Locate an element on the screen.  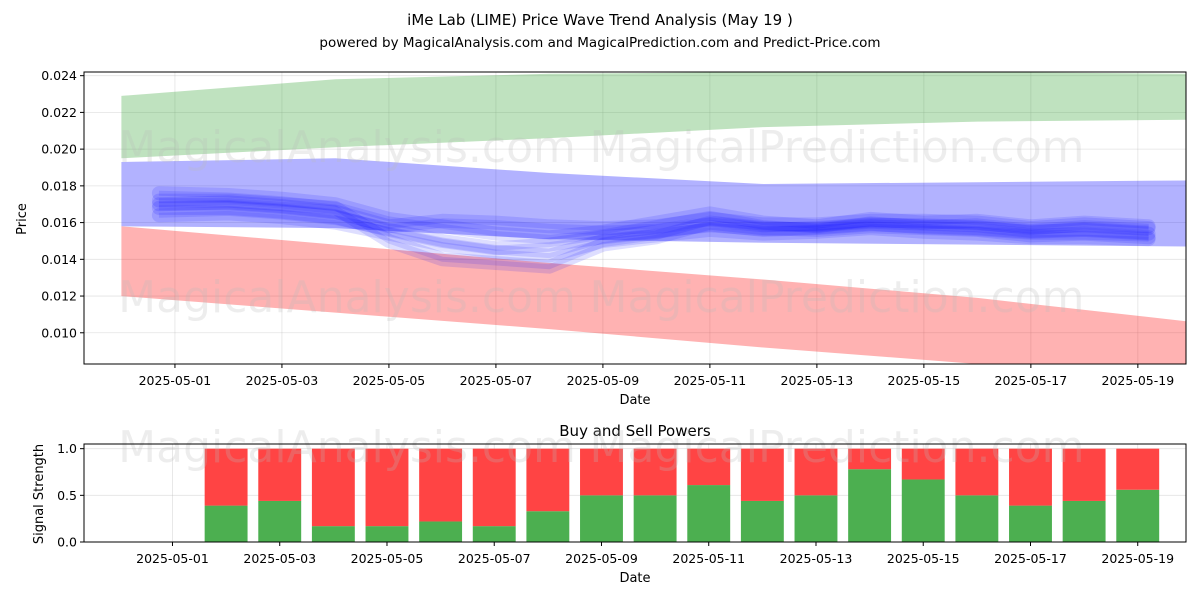
price-y-tick-label: 0.018 is located at coordinates (59, 185).